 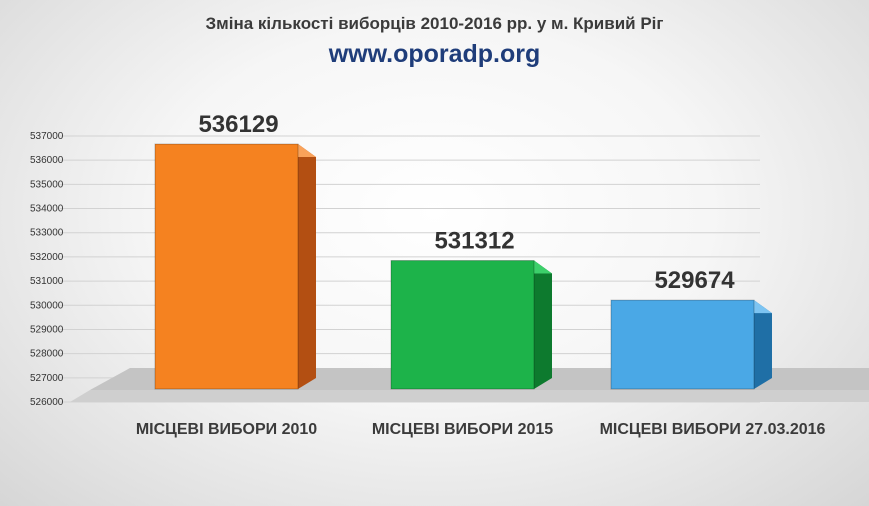 What do you see at coordinates (47, 257) in the screenshot?
I see `y-tick-label: 532000` at bounding box center [47, 257].